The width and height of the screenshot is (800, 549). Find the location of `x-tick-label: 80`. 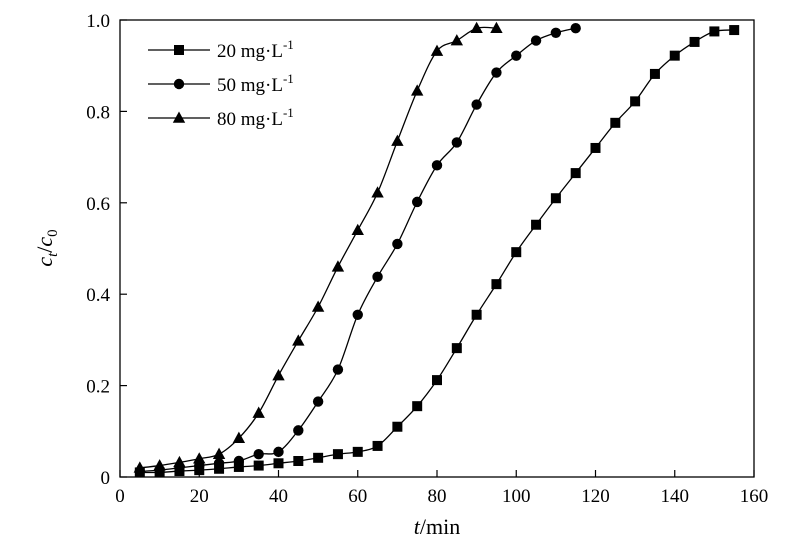

x-tick-label: 80 is located at coordinates (437, 496).